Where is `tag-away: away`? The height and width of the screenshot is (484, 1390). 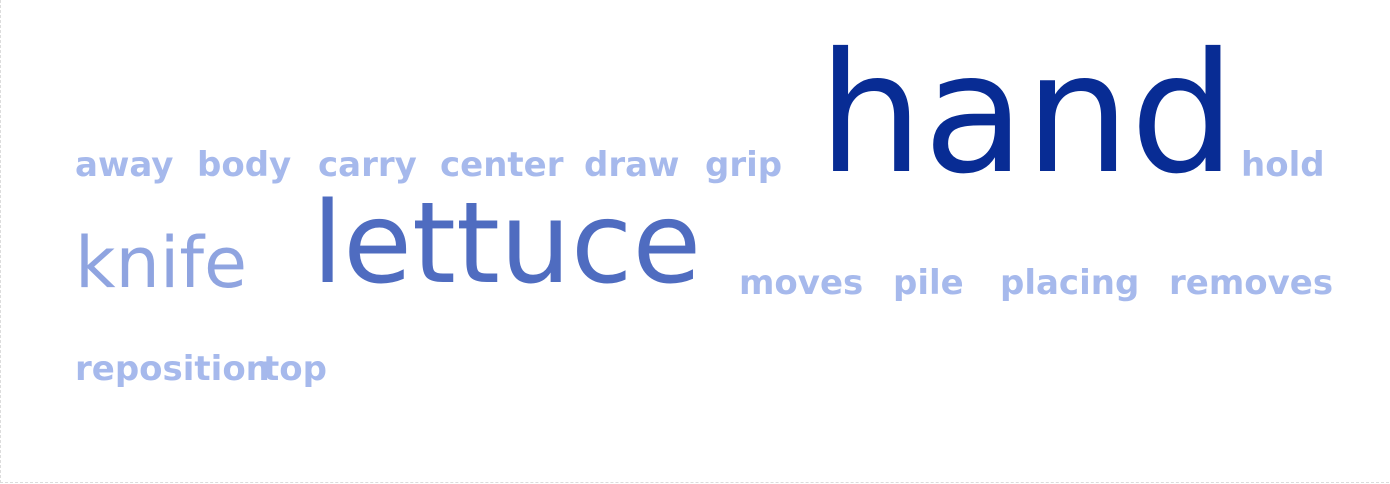
tag-away: away is located at coordinates (124, 165).